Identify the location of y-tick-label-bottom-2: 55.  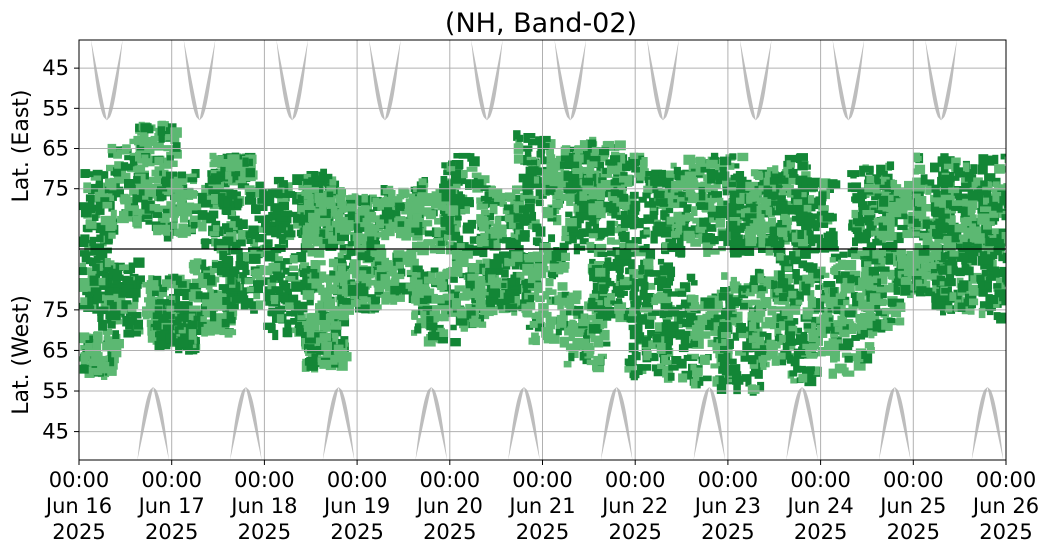
(55, 391).